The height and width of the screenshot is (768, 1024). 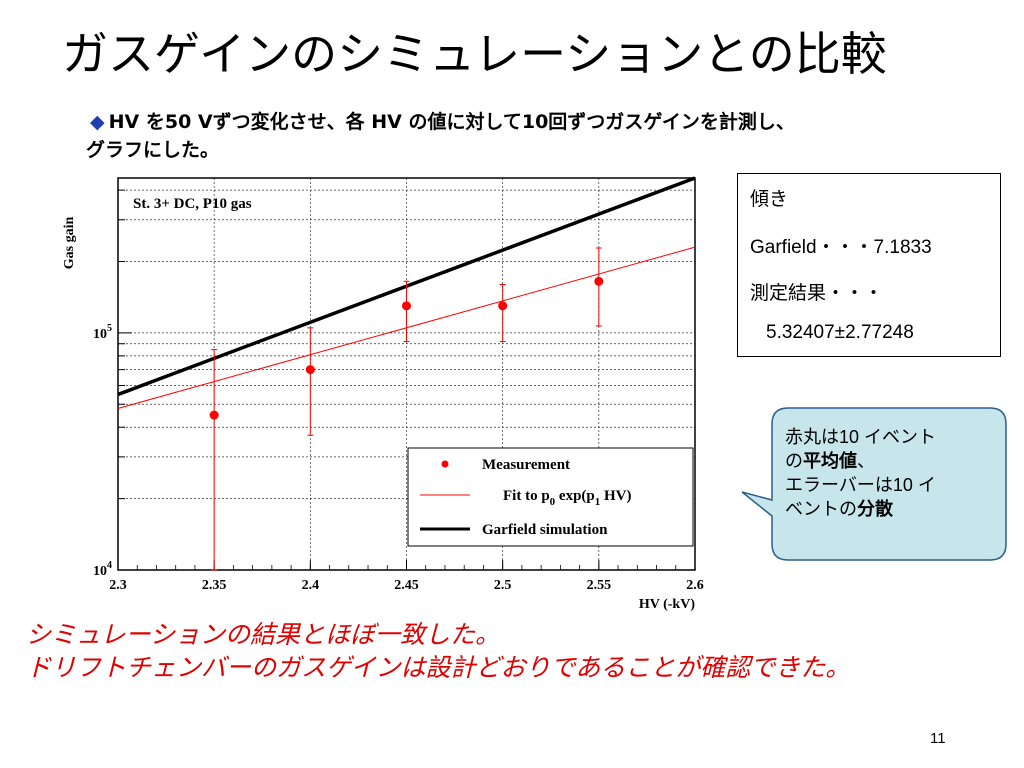 What do you see at coordinates (118, 585) in the screenshot?
I see `x-tick-label: 2.3` at bounding box center [118, 585].